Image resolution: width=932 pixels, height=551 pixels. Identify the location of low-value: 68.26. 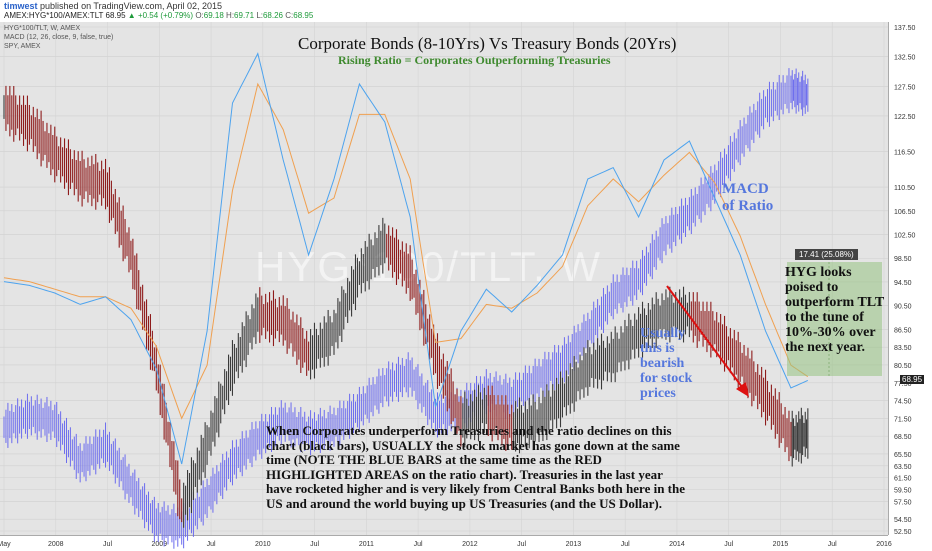
(273, 15).